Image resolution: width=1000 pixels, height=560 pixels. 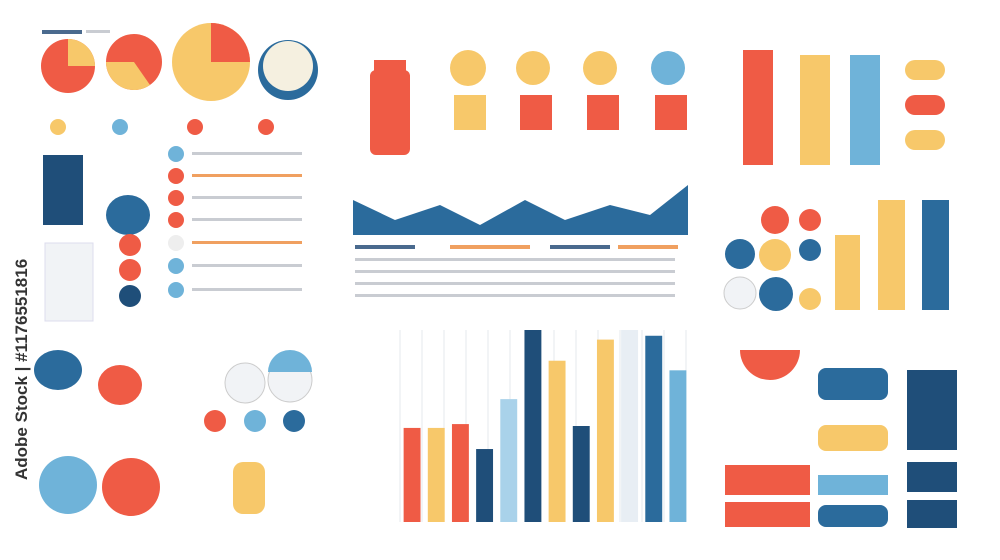 I want to click on watermark: Adobe Stock | #1176551816, so click(x=21, y=369).